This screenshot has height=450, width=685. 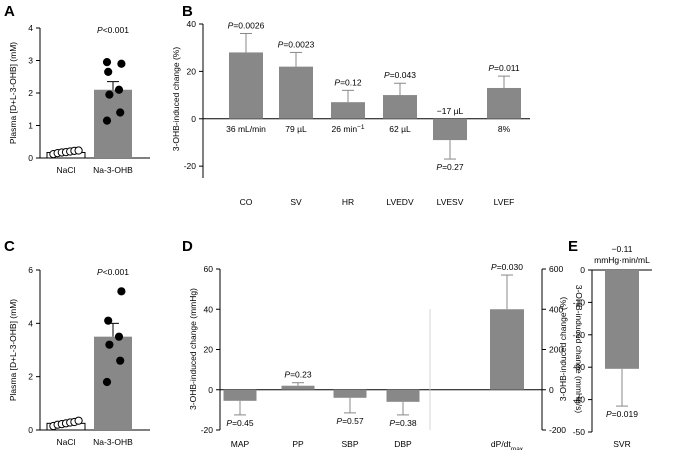 What do you see at coordinates (209, 309) in the screenshot?
I see `panel-d-left-y-tick-label: 40` at bounding box center [209, 309].